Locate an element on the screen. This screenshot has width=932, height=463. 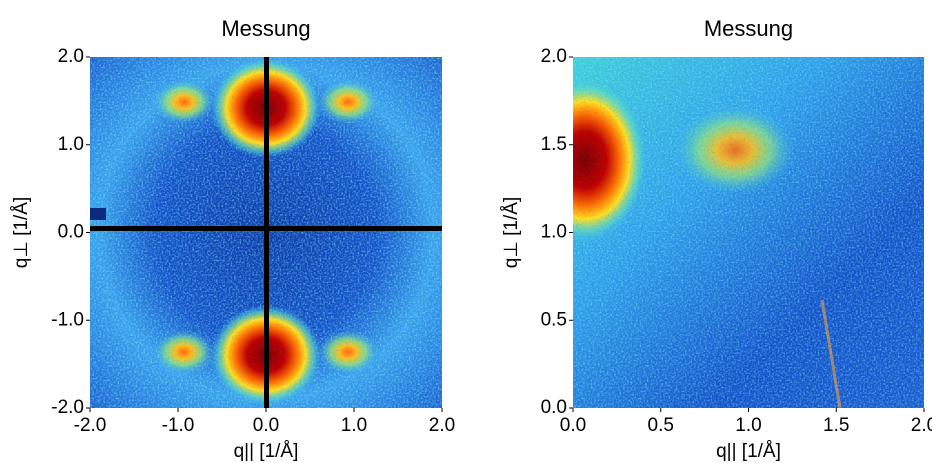
y-tick-label: 1.5 is located at coordinates (554, 144).